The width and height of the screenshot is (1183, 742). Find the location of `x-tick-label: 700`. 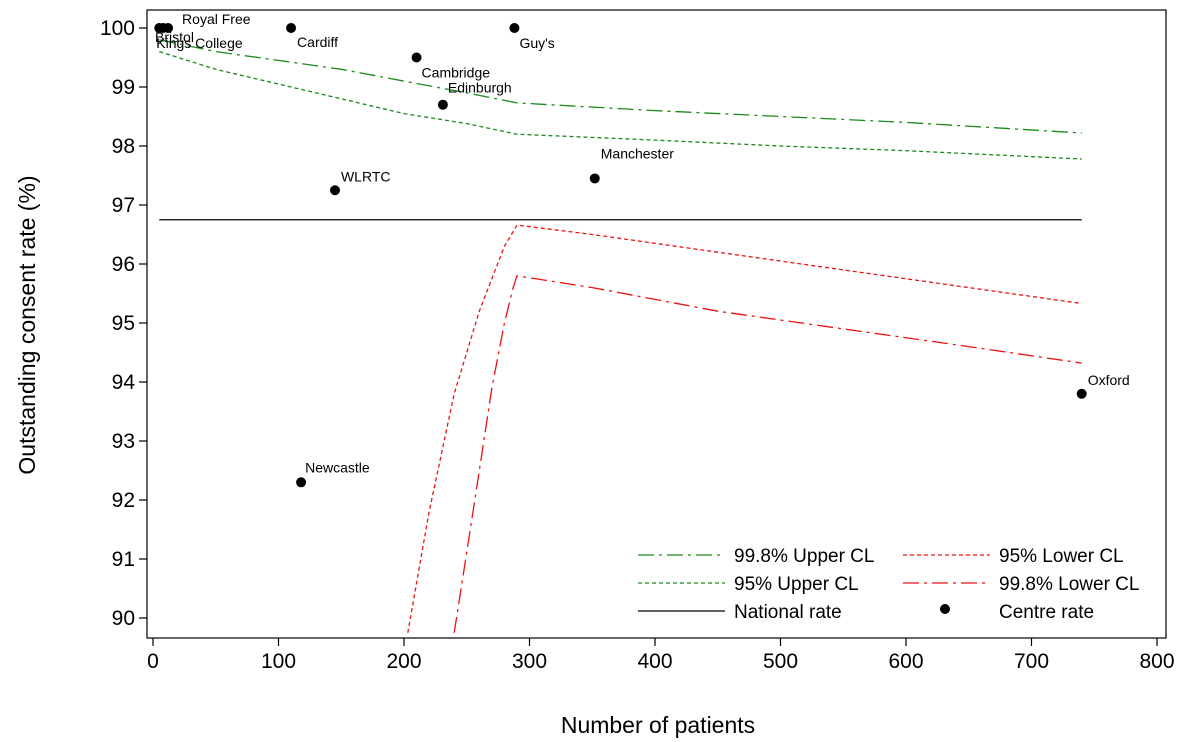

x-tick-label: 700 is located at coordinates (1031, 661).